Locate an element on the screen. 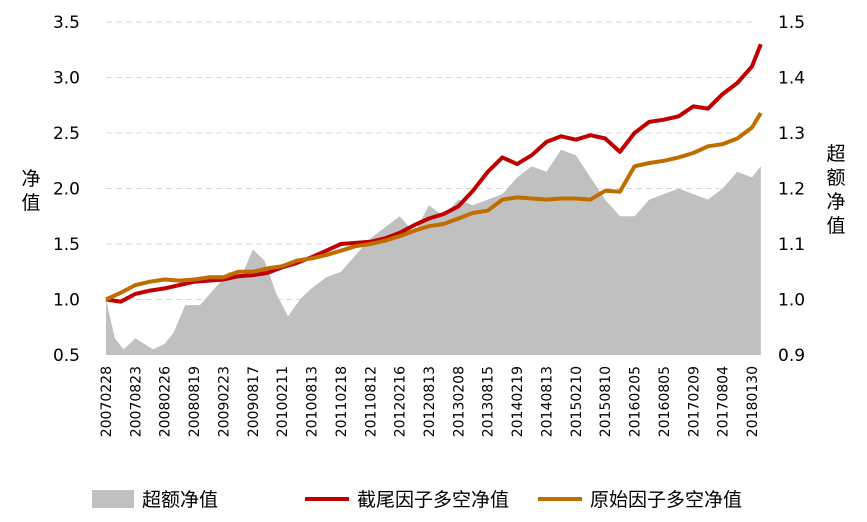 Image resolution: width=867 pixels, height=522 pixels. left-tick-label: 2.5 is located at coordinates (66, 134).